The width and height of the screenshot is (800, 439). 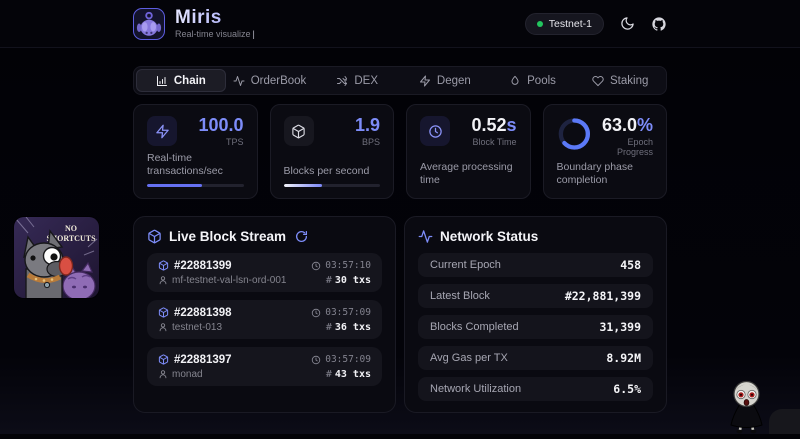 What do you see at coordinates (370, 142) in the screenshot?
I see `bps-unit: BPS` at bounding box center [370, 142].